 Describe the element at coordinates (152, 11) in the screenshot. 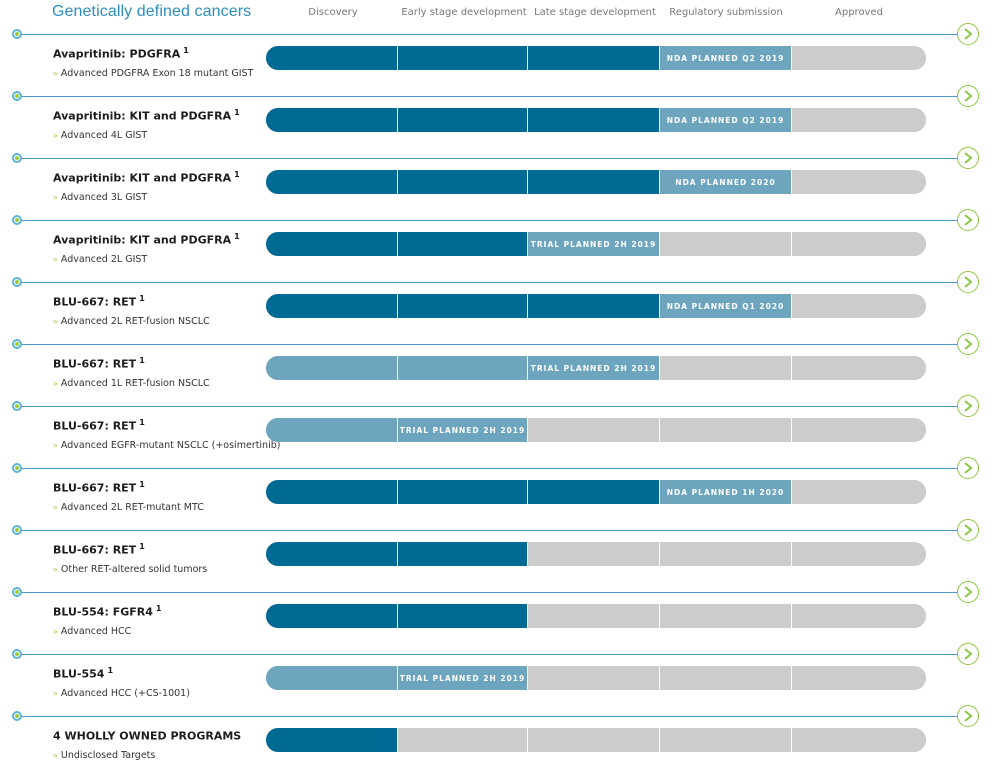

I see `section-title: Genetically defined cancers` at that location.